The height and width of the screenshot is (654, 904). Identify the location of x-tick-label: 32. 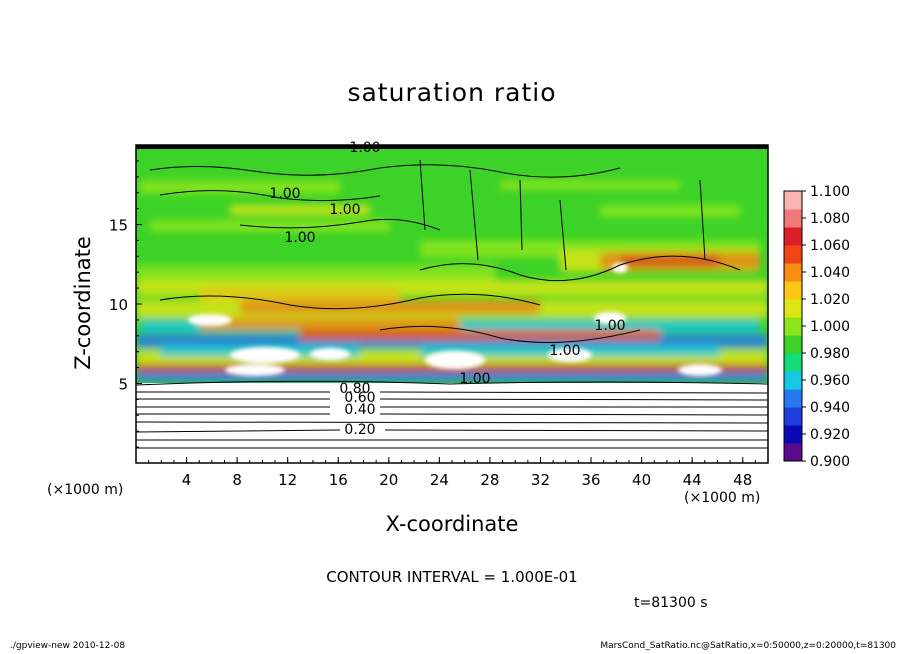
(540, 480).